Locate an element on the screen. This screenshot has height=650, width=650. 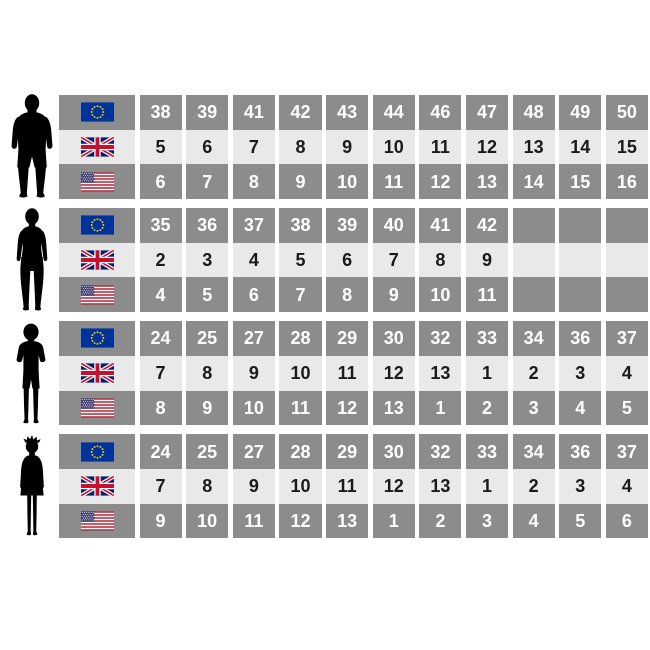
size-cell: 47 is located at coordinates (487, 112).